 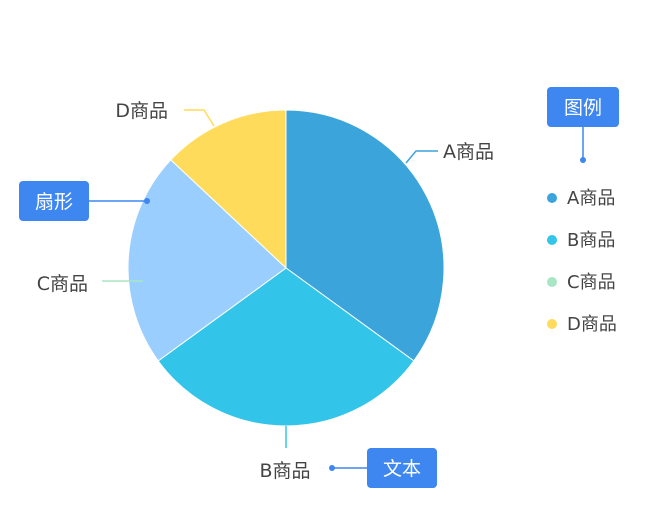 I want to click on legend-label-c: C商品, so click(x=591, y=282).